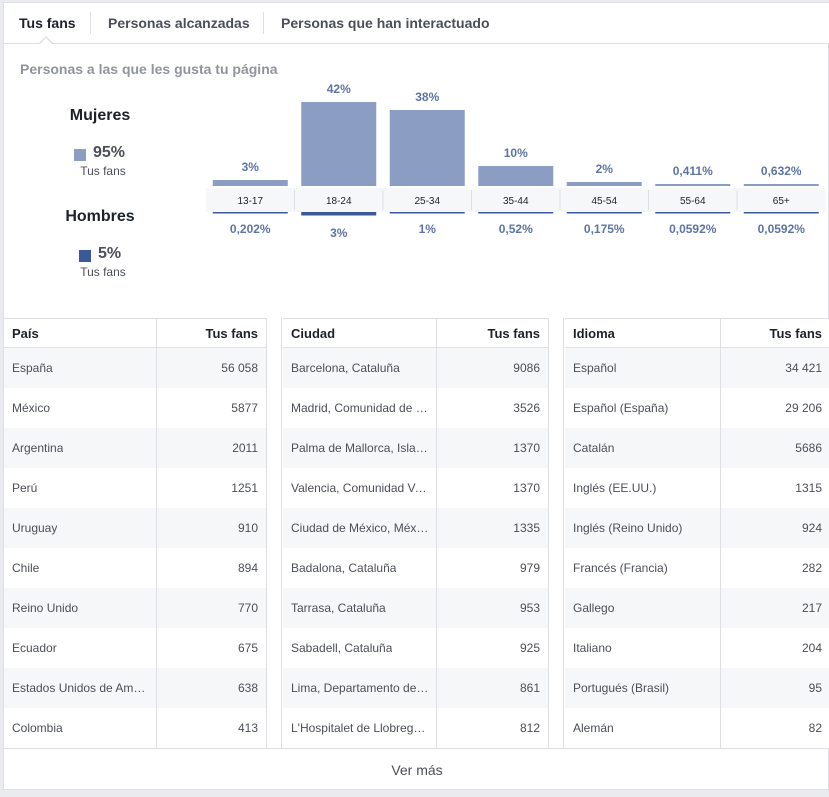  I want to click on row-name: Uruguay, so click(35, 528).